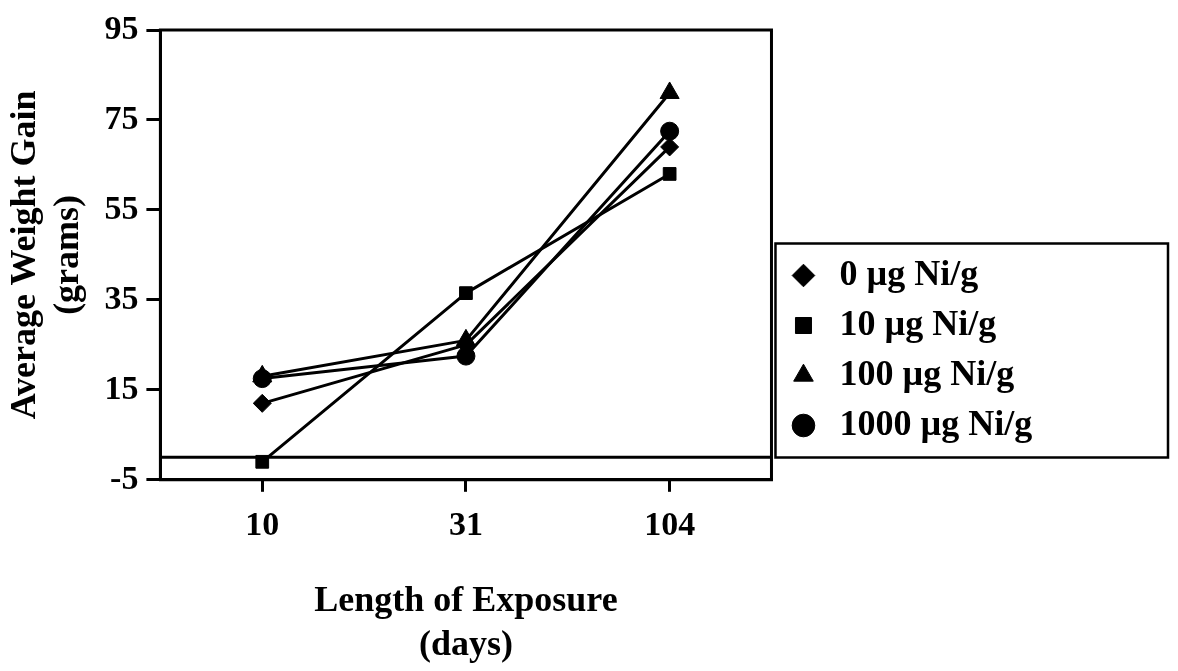  I want to click on legend-label: 100 µg Ni/g, so click(927, 372).